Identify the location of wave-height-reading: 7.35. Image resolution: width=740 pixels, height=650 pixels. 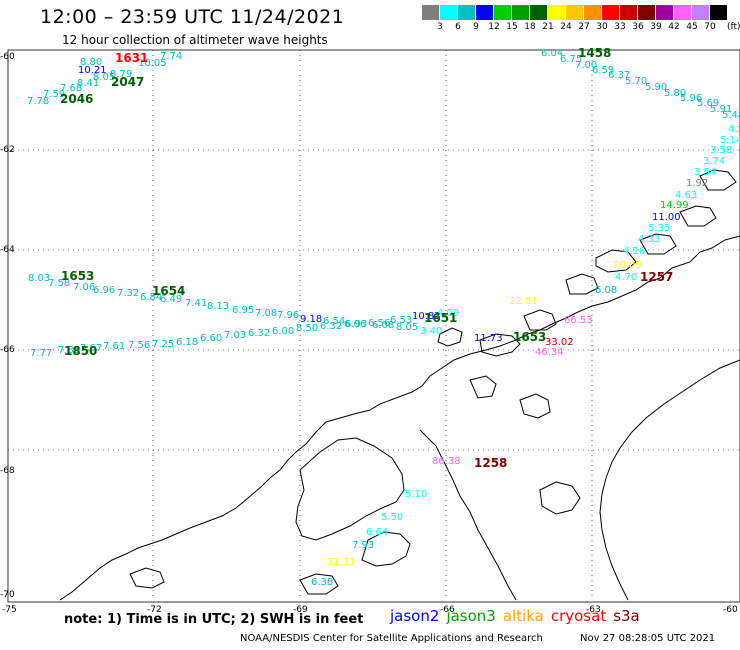
(69, 350).